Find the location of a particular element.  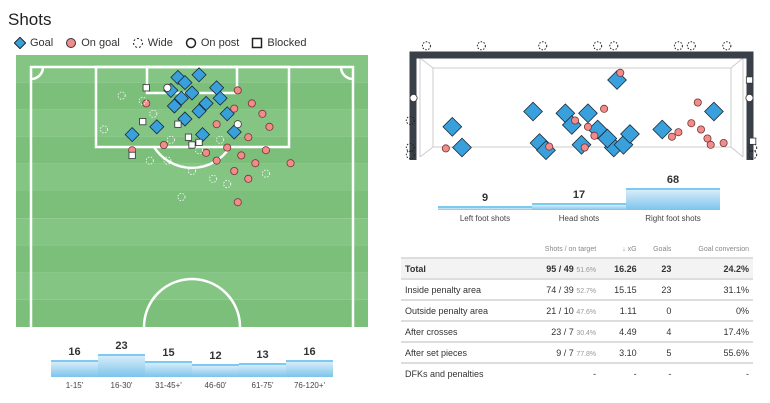

col-shots: Shots / on target is located at coordinates (570, 249).